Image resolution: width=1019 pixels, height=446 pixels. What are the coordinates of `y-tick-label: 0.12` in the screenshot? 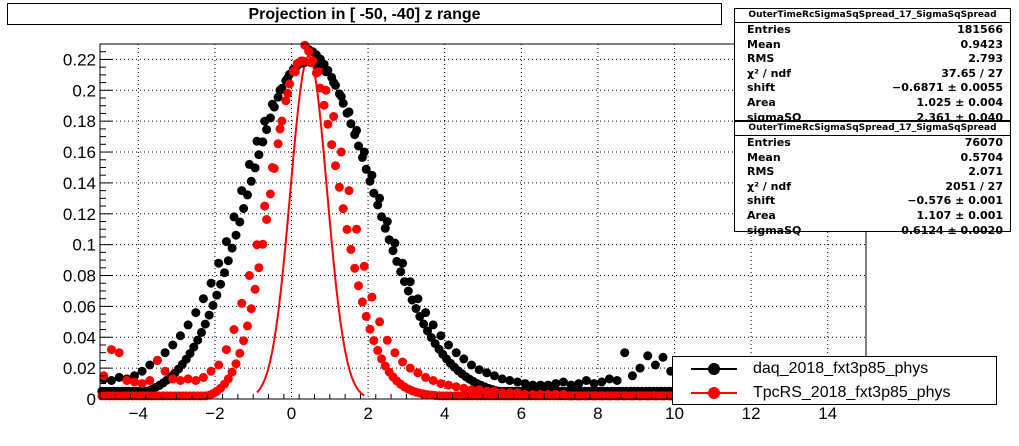 It's located at (79, 214).